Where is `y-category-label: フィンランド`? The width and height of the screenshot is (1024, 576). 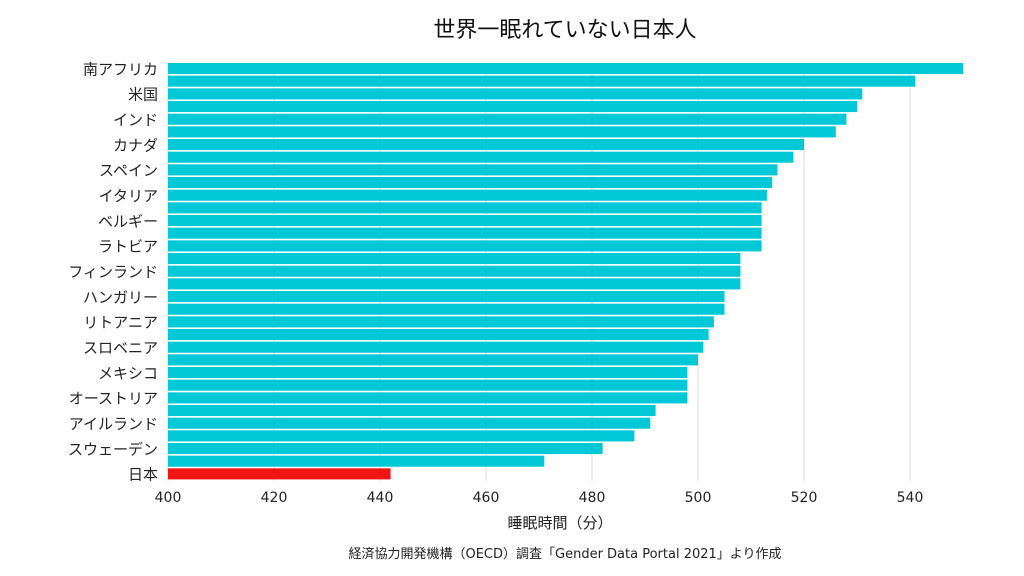 y-category-label: フィンランド is located at coordinates (113, 272).